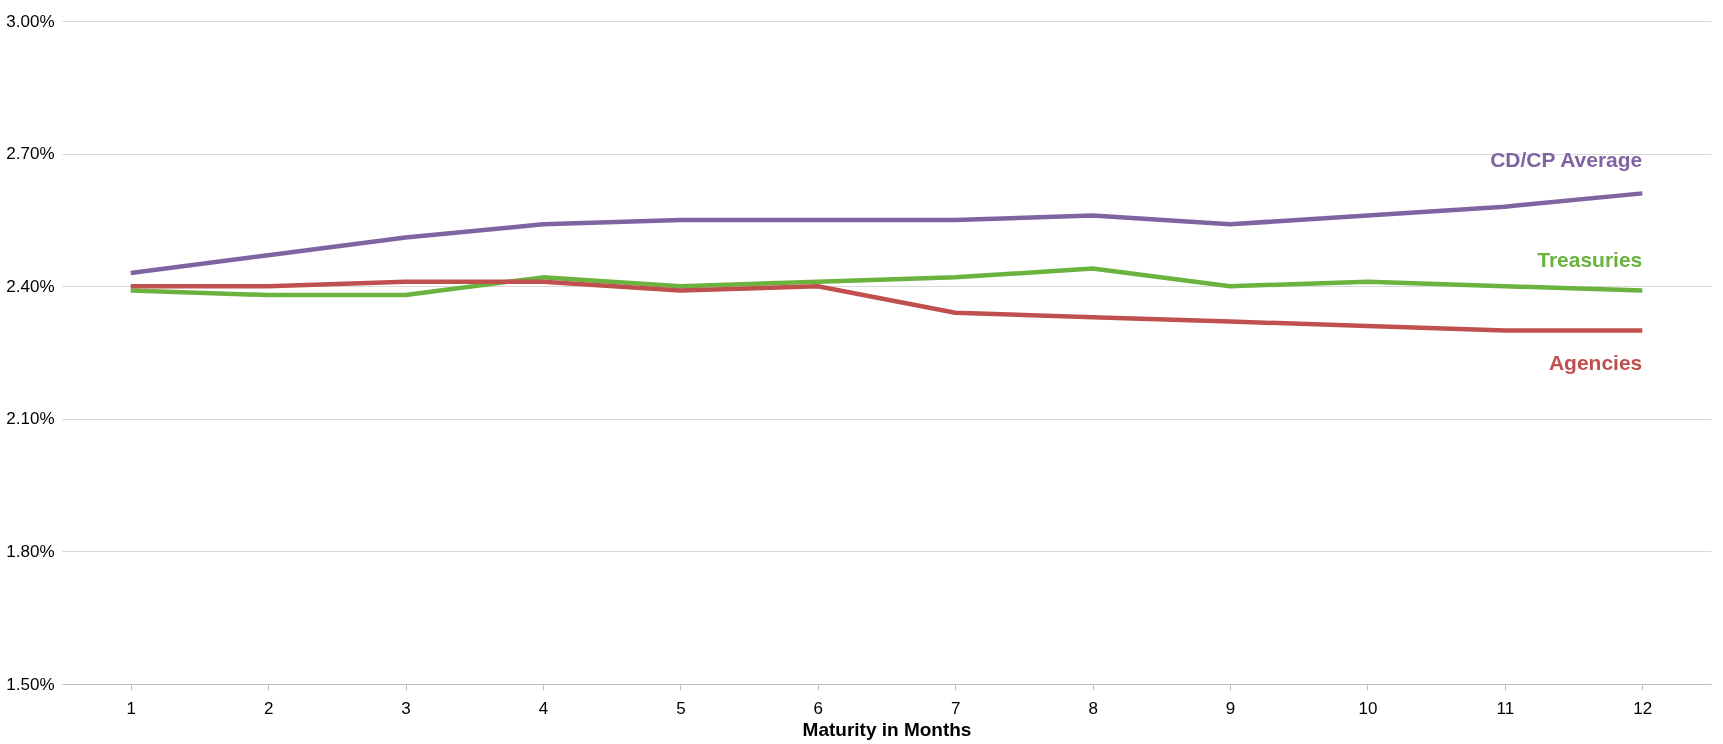  Describe the element at coordinates (1595, 363) in the screenshot. I see `series-label: Agencies` at that location.